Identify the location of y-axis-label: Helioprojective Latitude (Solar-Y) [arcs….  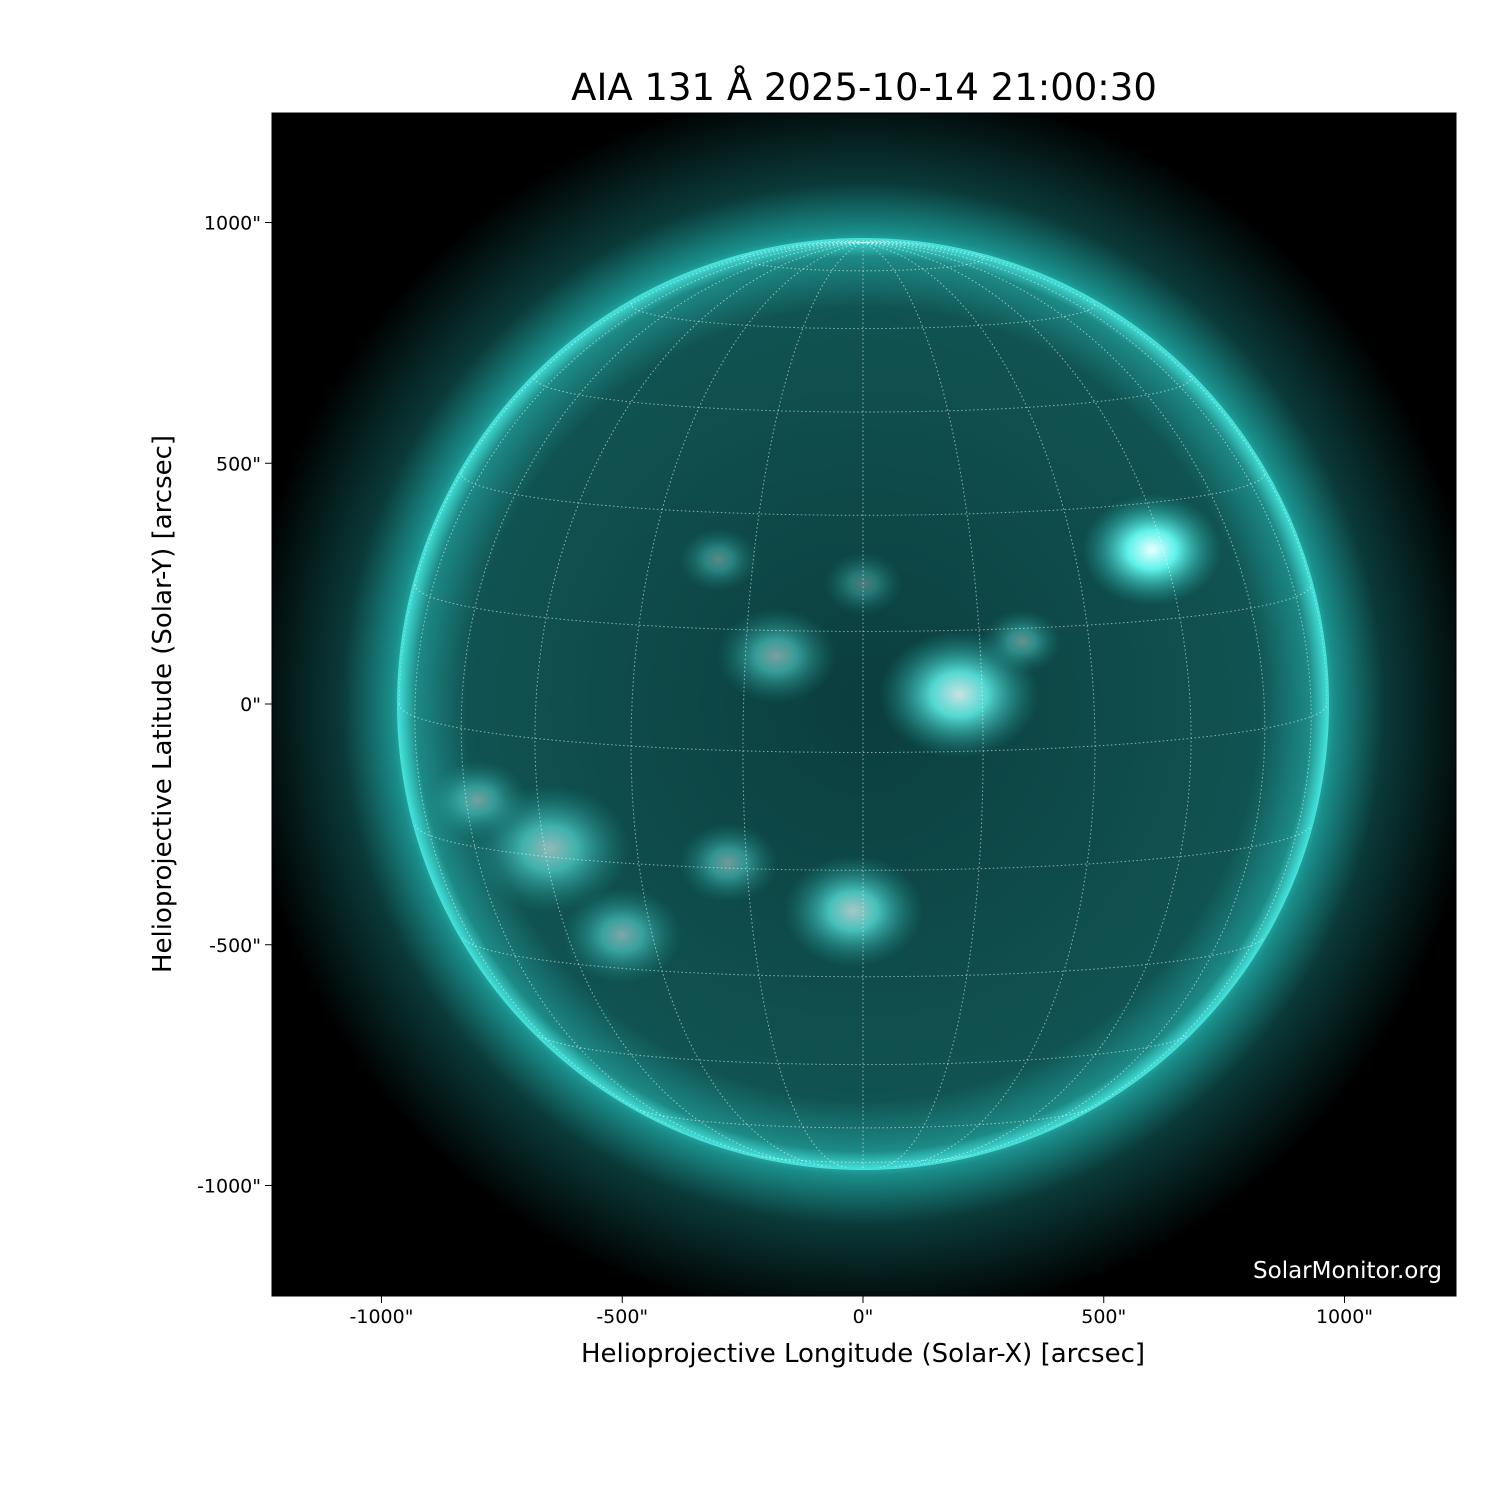
(163, 704).